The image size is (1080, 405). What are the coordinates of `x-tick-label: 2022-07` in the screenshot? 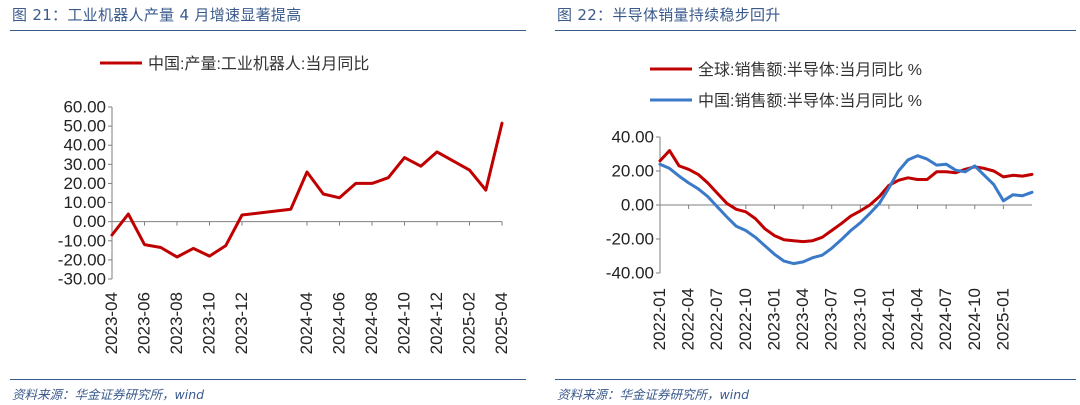 It's located at (716, 319).